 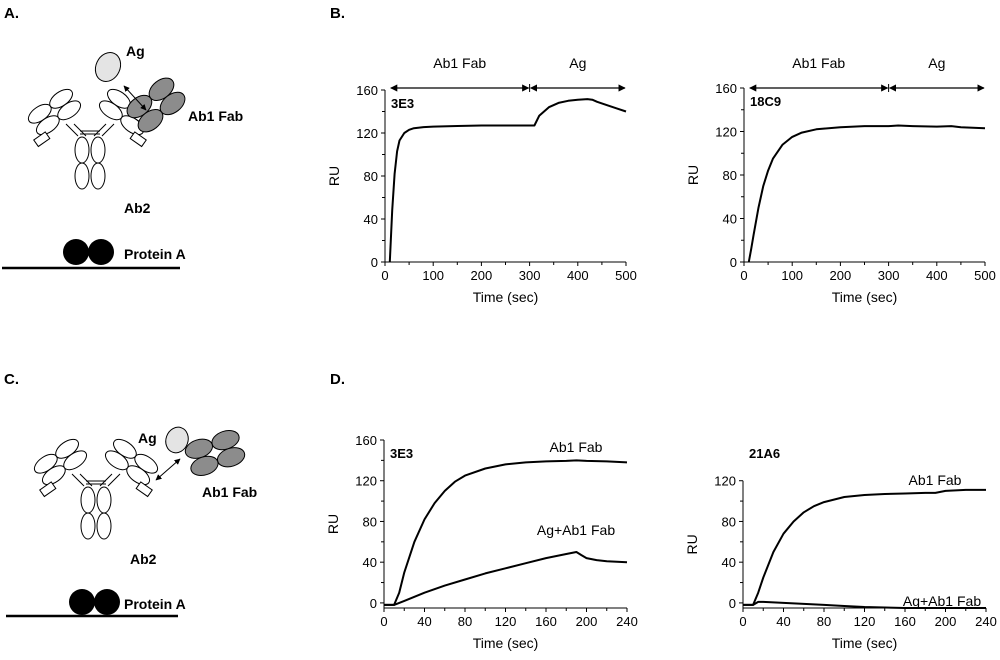 What do you see at coordinates (96, 487) in the screenshot?
I see `ab2-antibody` at bounding box center [96, 487].